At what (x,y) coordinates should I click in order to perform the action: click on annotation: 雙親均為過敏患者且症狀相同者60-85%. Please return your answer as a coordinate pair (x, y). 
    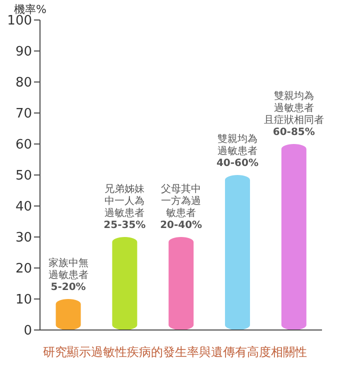
    Looking at the image, I should click on (294, 114).